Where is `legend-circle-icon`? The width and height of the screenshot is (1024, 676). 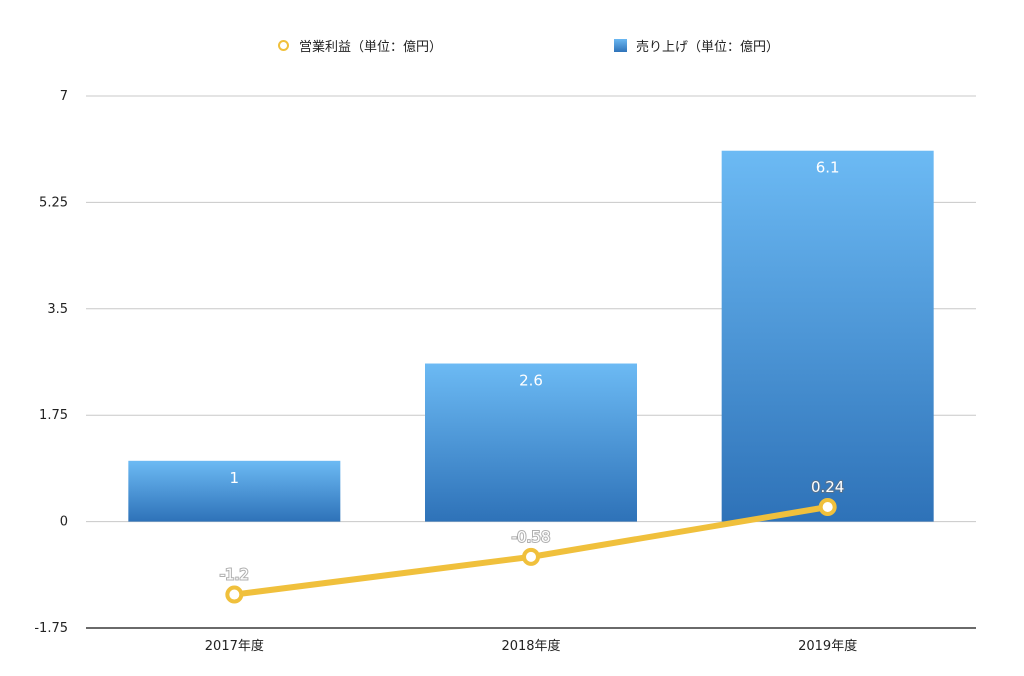
legend-circle-icon is located at coordinates (283, 45).